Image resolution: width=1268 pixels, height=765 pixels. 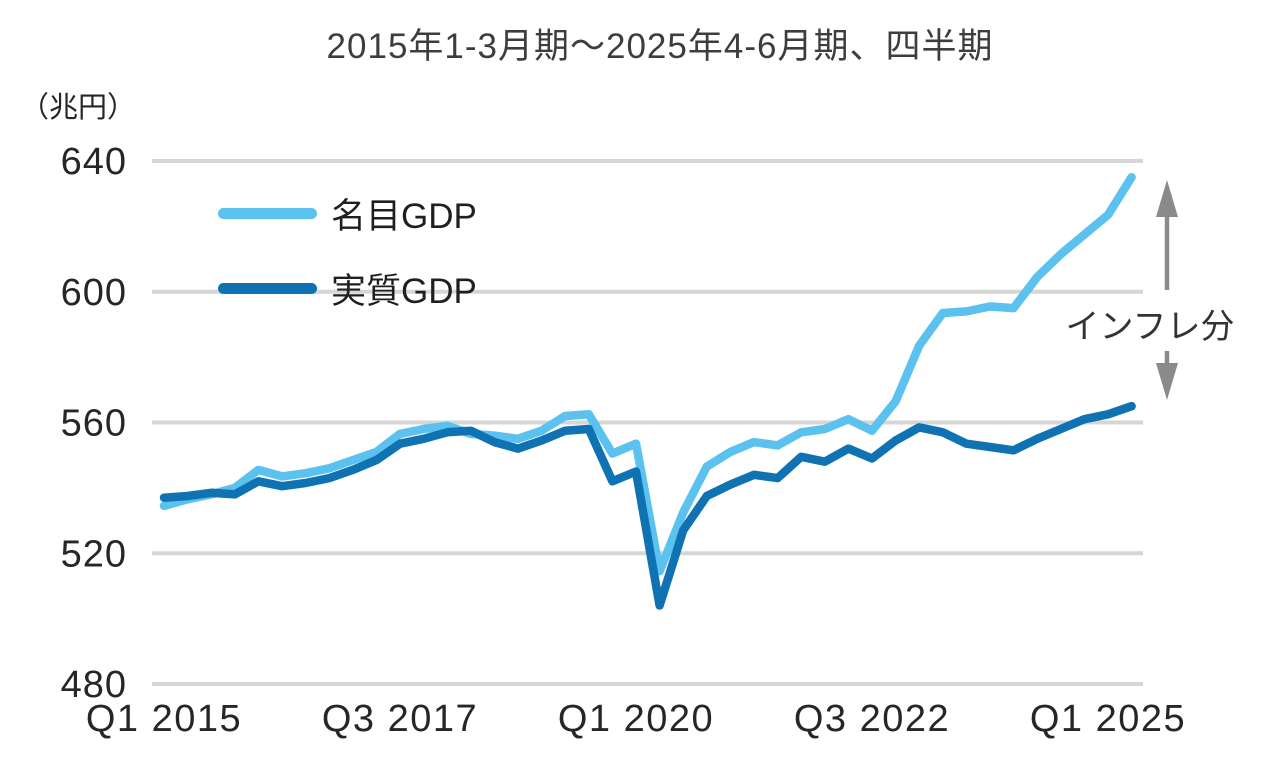 What do you see at coordinates (164, 719) in the screenshot?
I see `x-tick-label: Q1 2015` at bounding box center [164, 719].